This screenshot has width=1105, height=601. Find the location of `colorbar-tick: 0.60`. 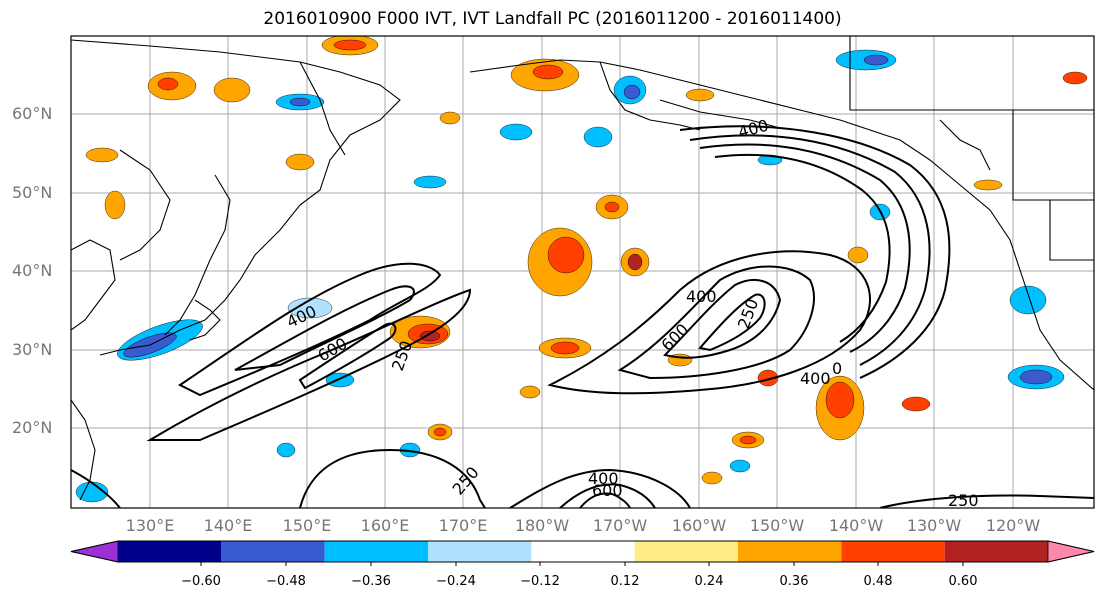

colorbar-tick: 0.60 is located at coordinates (963, 581).